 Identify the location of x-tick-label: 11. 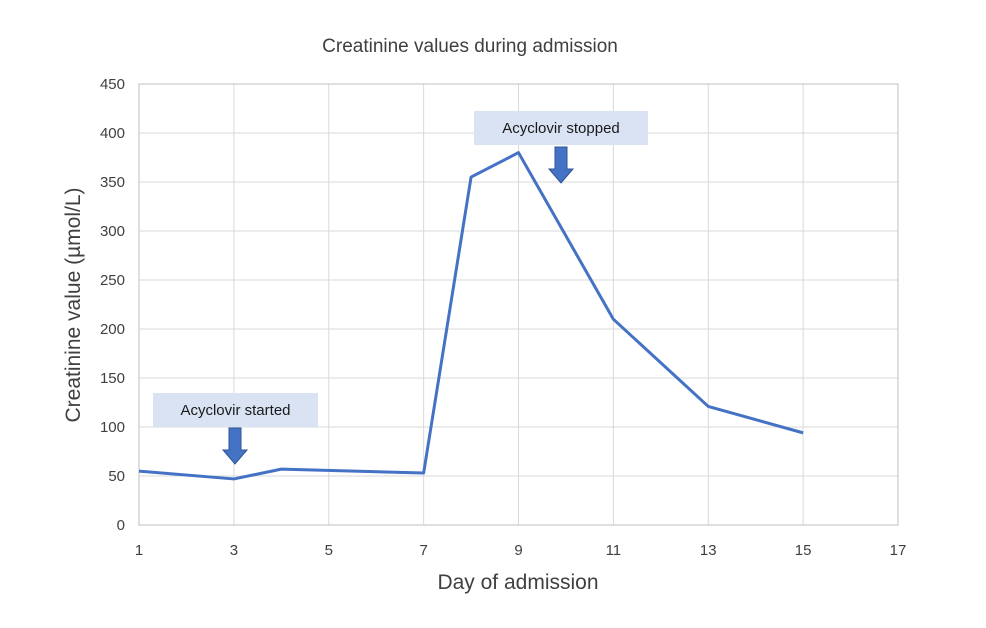
(614, 550).